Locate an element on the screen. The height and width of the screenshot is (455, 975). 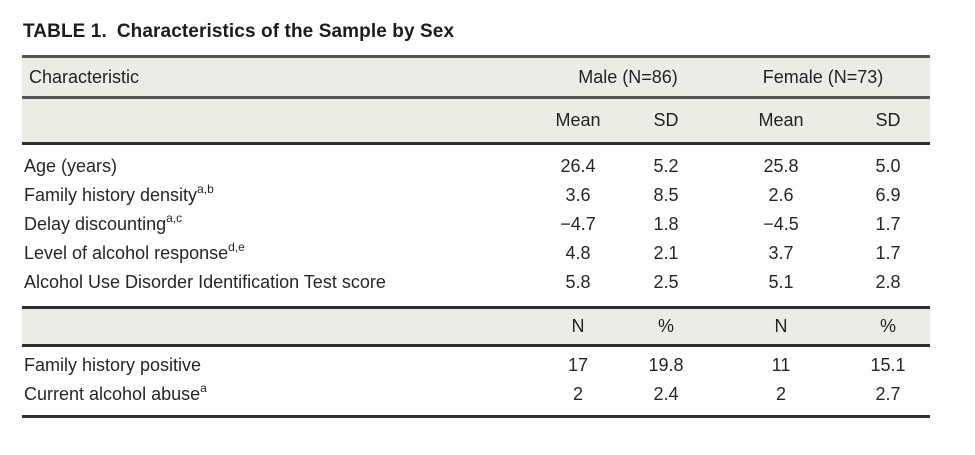
cell-value: 2.1 is located at coordinates (666, 253).